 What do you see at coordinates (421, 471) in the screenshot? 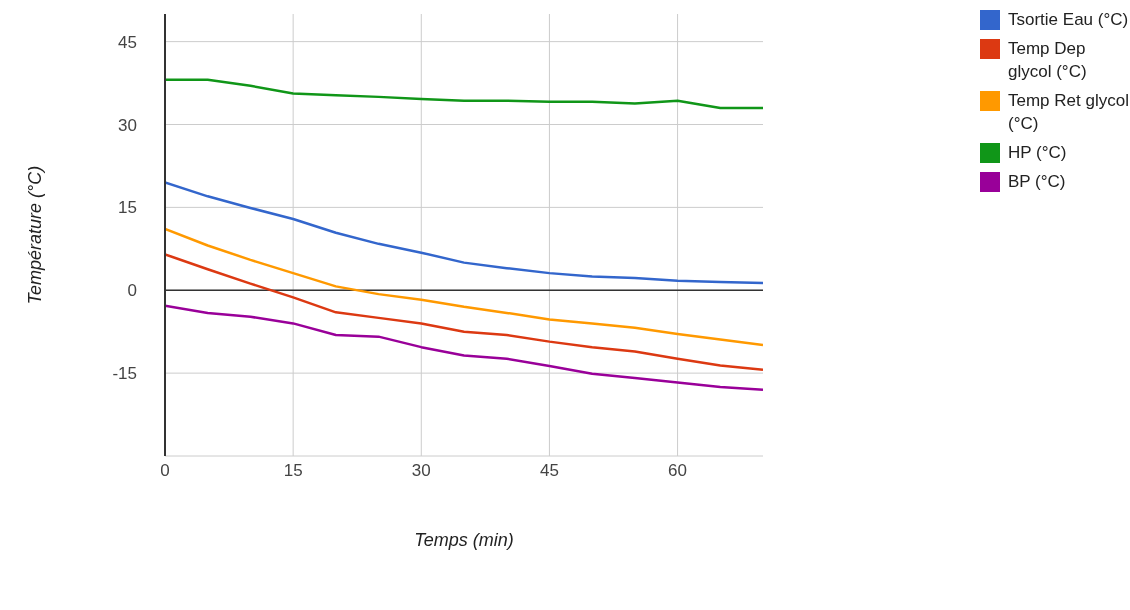
I see `x-tick-label: 30` at bounding box center [421, 471].